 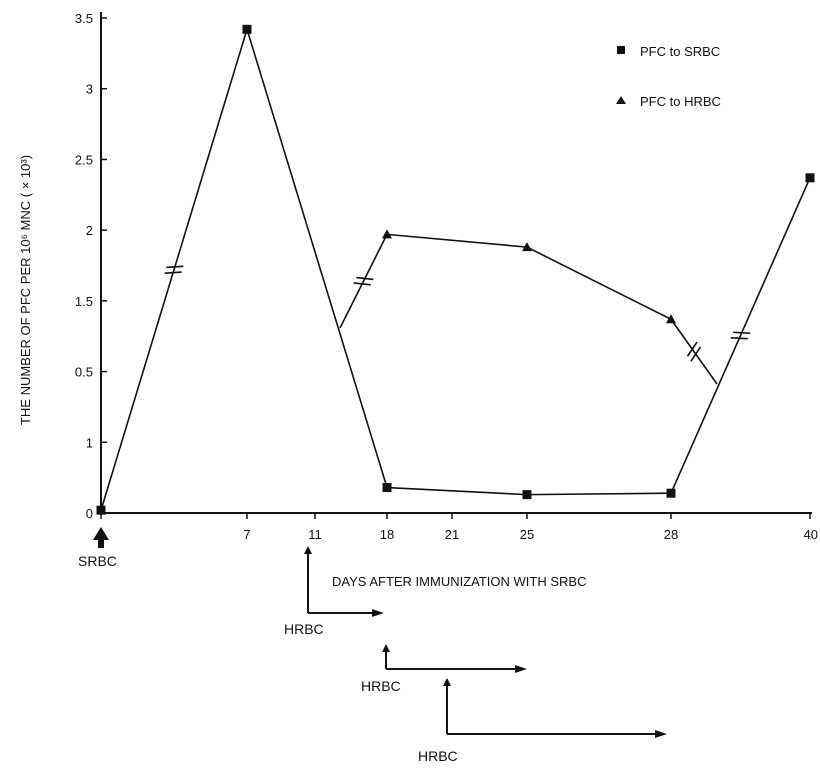 What do you see at coordinates (101, 537) in the screenshot?
I see `srbc-arrow-icon` at bounding box center [101, 537].